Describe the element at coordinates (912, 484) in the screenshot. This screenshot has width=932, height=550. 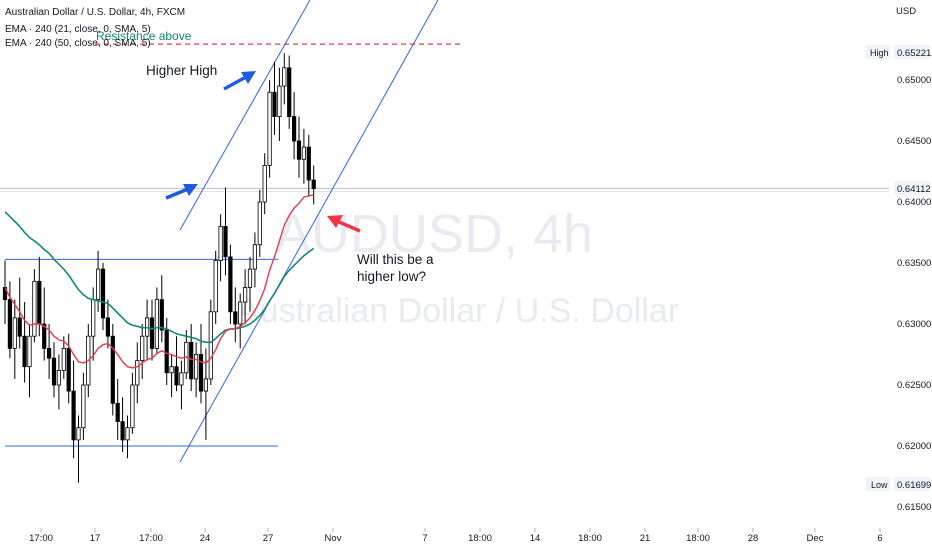
I see `low-value-badge` at that location.